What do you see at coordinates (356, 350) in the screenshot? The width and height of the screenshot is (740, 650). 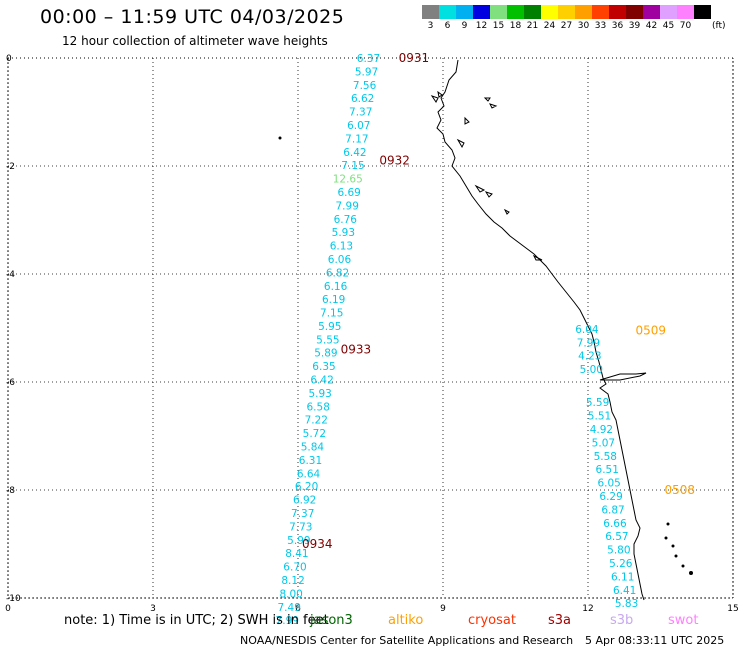 I see `pass-time-label: 0933` at bounding box center [356, 350].